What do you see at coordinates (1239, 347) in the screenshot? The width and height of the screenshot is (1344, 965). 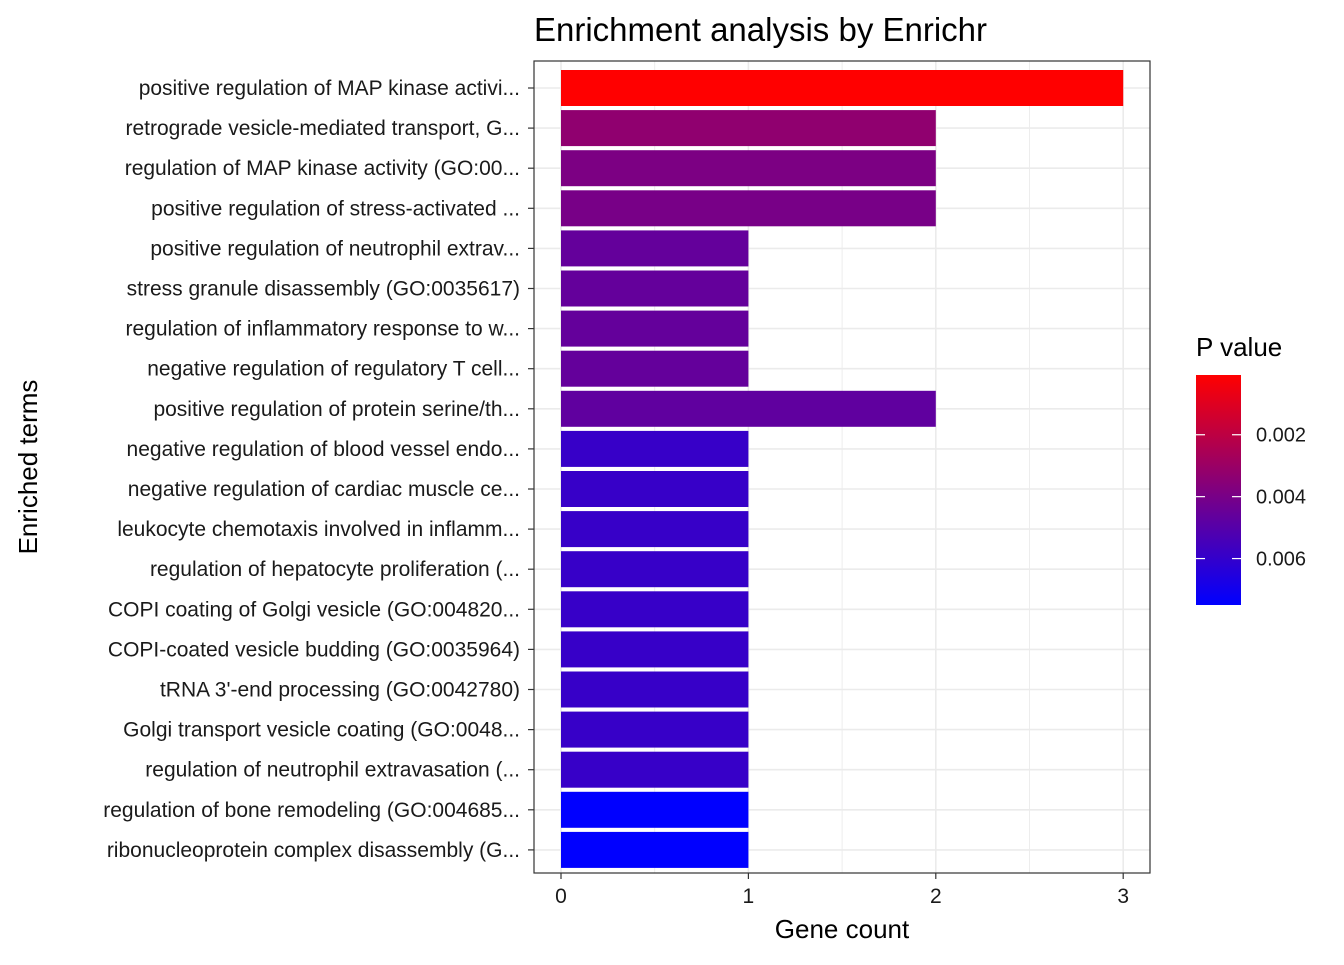 I see `legend-title: P value` at bounding box center [1239, 347].